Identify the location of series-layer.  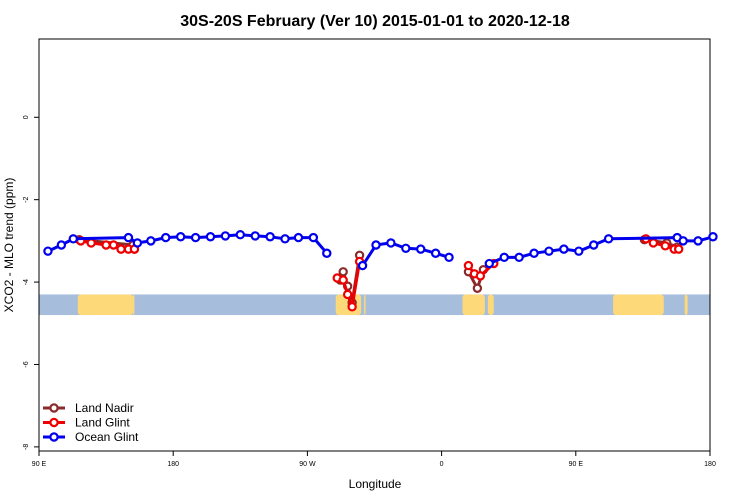
(380, 270).